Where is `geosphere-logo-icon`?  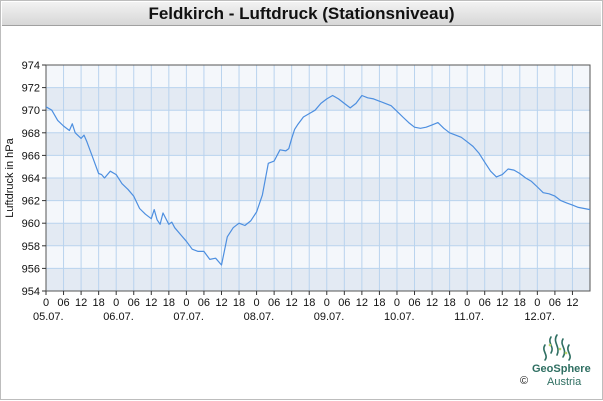 geosphere-logo-icon is located at coordinates (557, 347).